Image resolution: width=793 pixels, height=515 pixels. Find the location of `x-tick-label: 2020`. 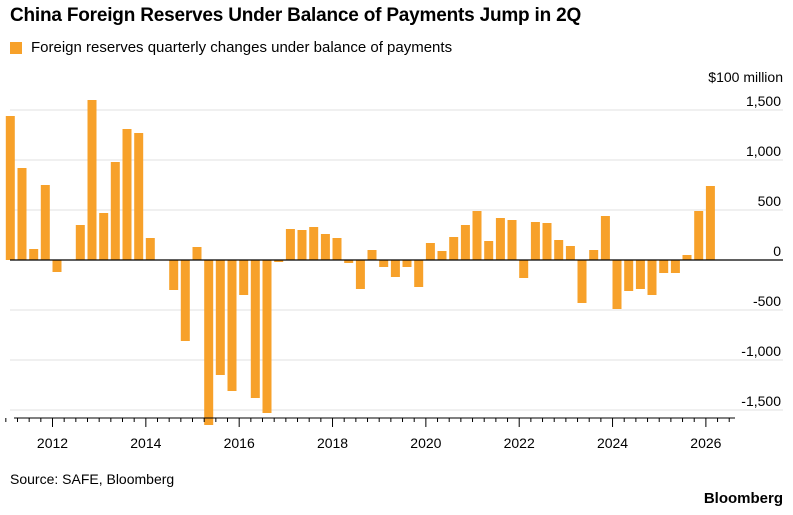

x-tick-label: 2020 is located at coordinates (425, 443).